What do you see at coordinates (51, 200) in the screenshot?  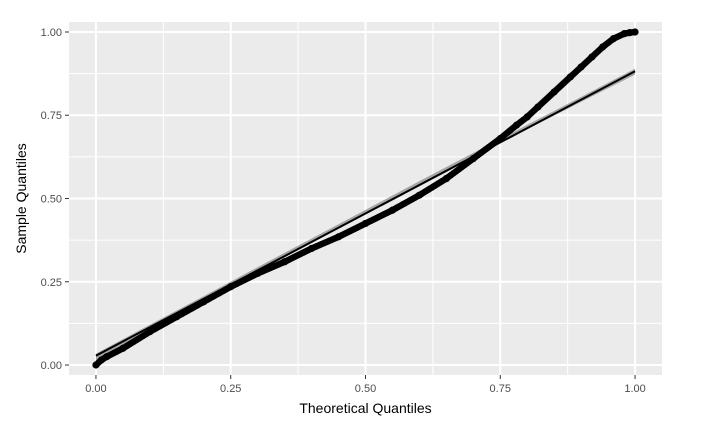 I see `y-tick-label: 0.50` at bounding box center [51, 200].